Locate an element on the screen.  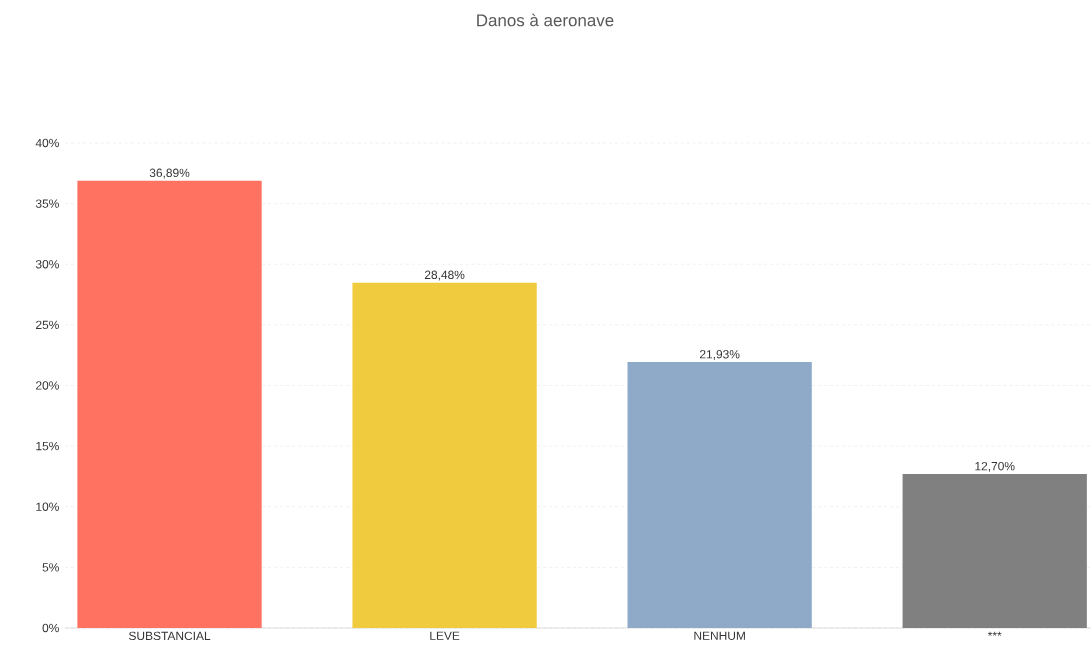
y-tick-label: 15% is located at coordinates (47, 446).